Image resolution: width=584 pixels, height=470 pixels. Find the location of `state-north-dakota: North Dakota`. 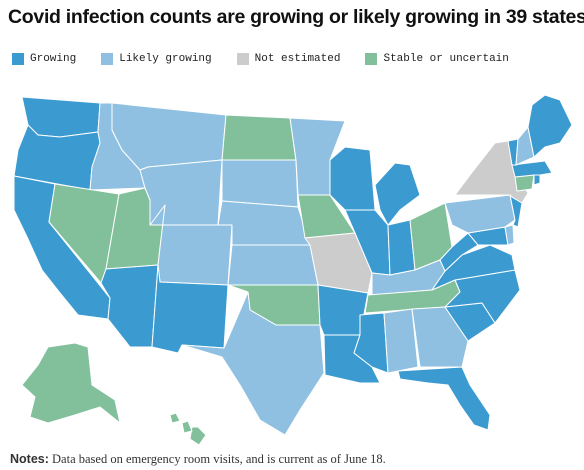

state-north-dakota: North Dakota is located at coordinates (259, 137).